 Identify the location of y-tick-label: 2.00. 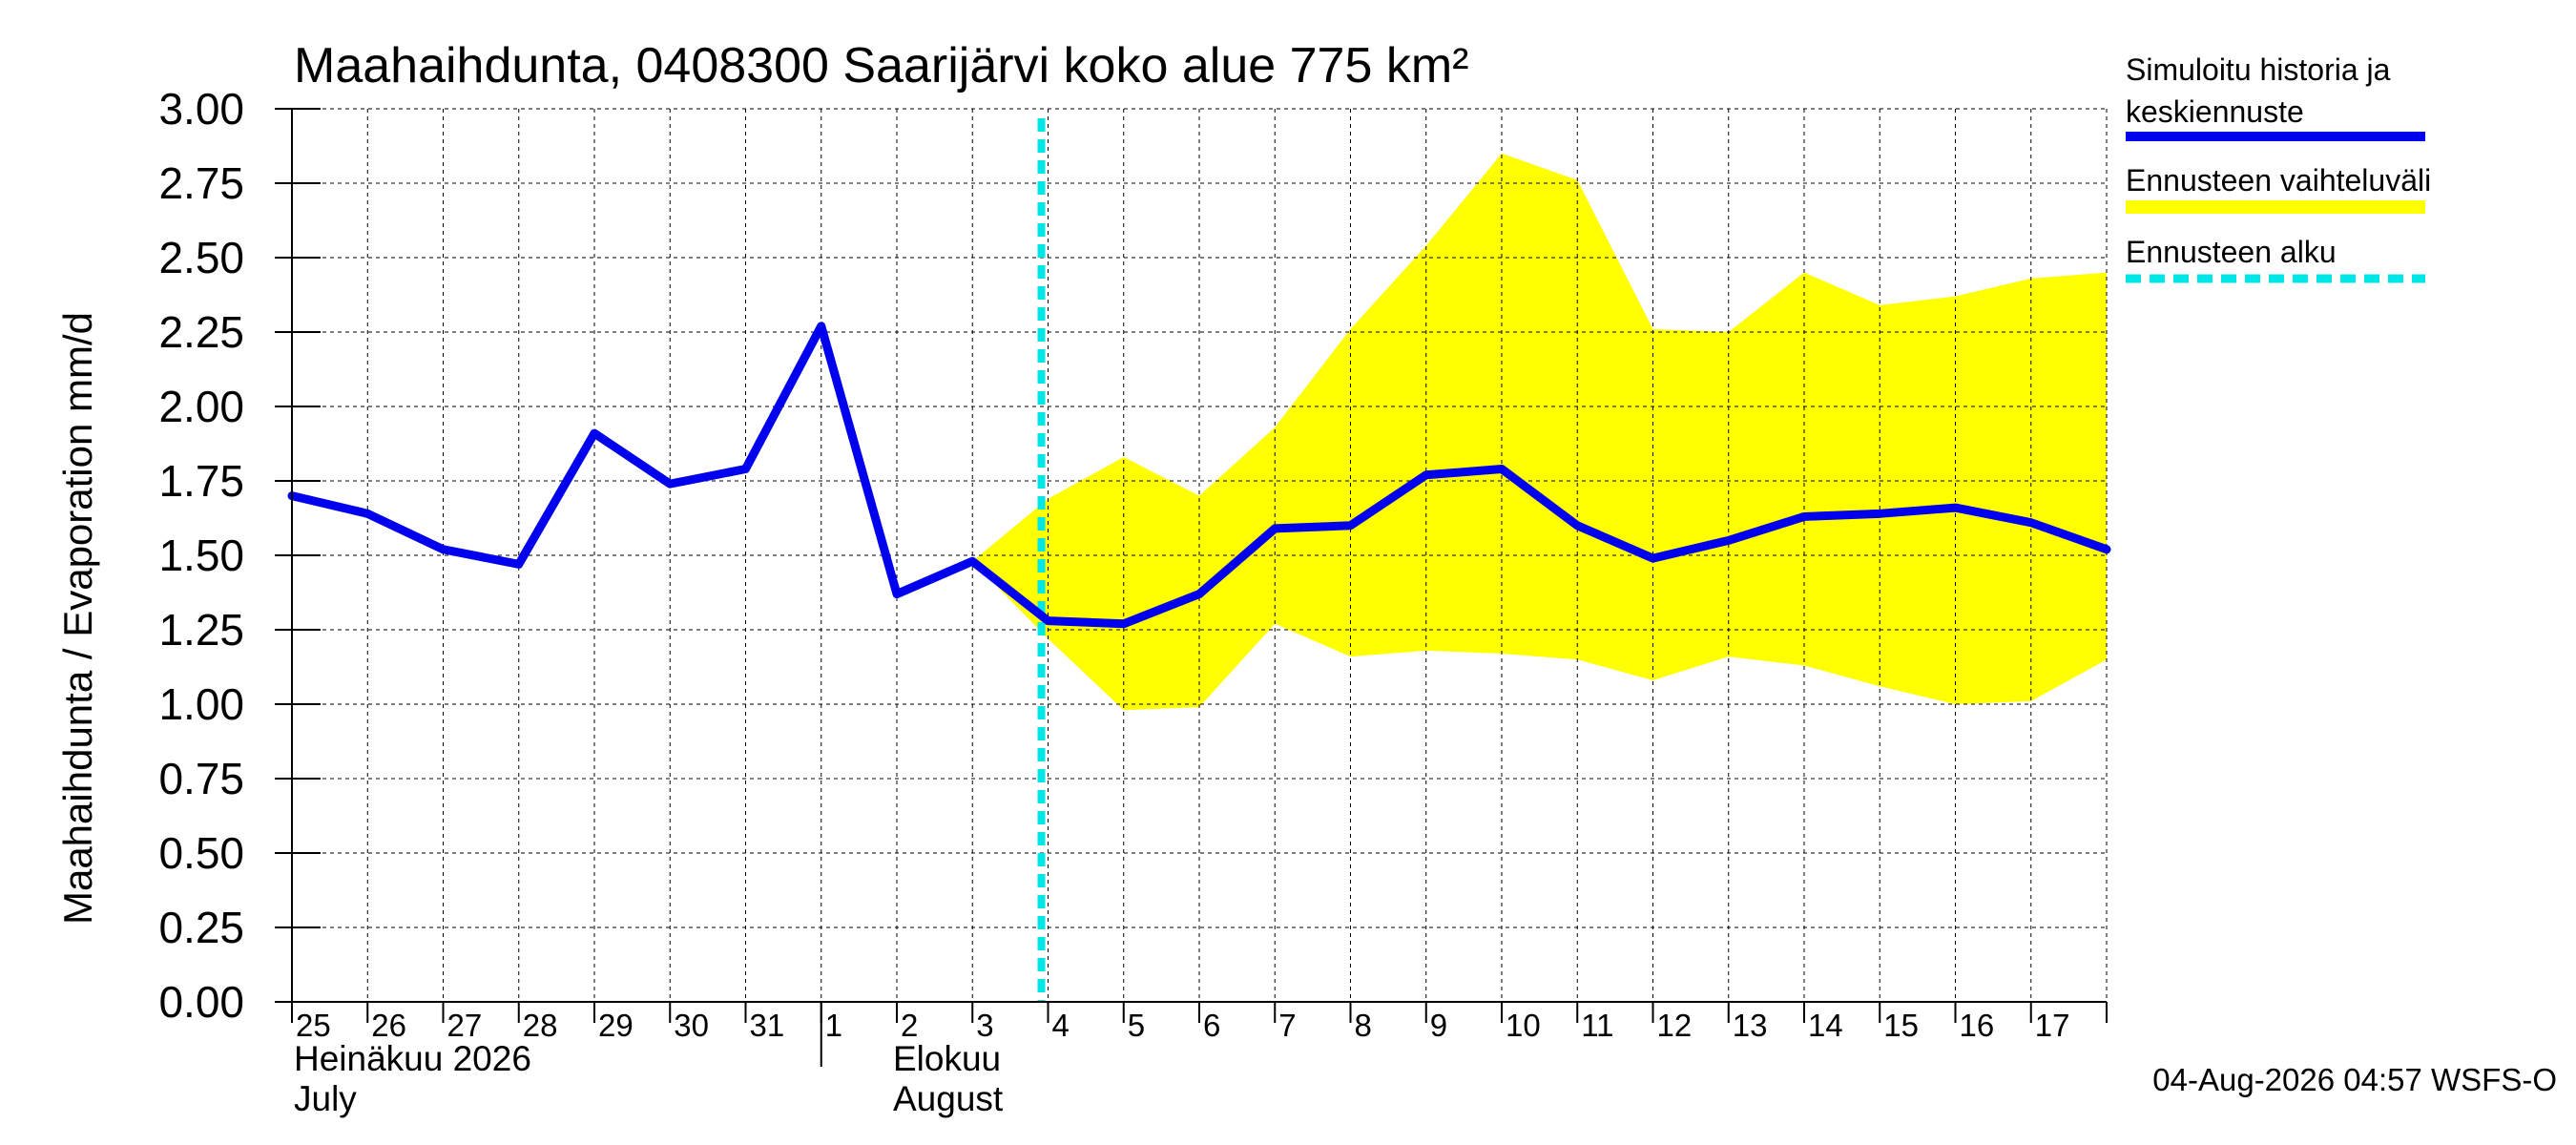
(201, 406).